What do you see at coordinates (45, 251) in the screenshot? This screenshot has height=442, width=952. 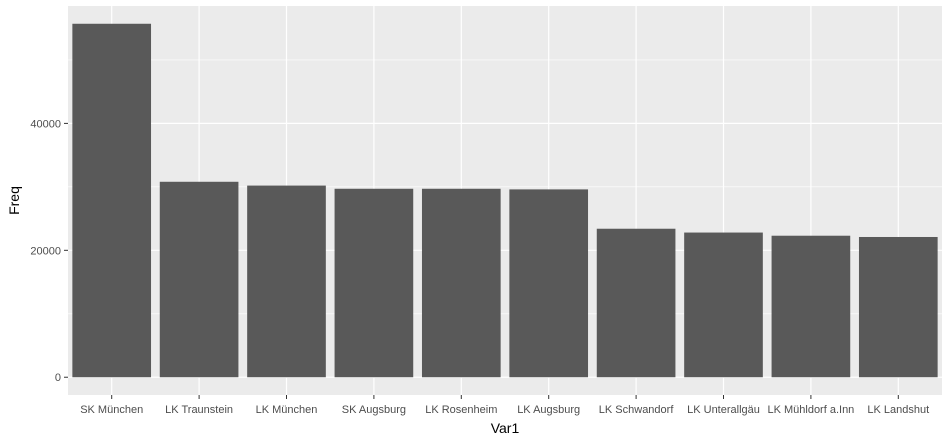 I see `y-tick-label: 20000` at bounding box center [45, 251].